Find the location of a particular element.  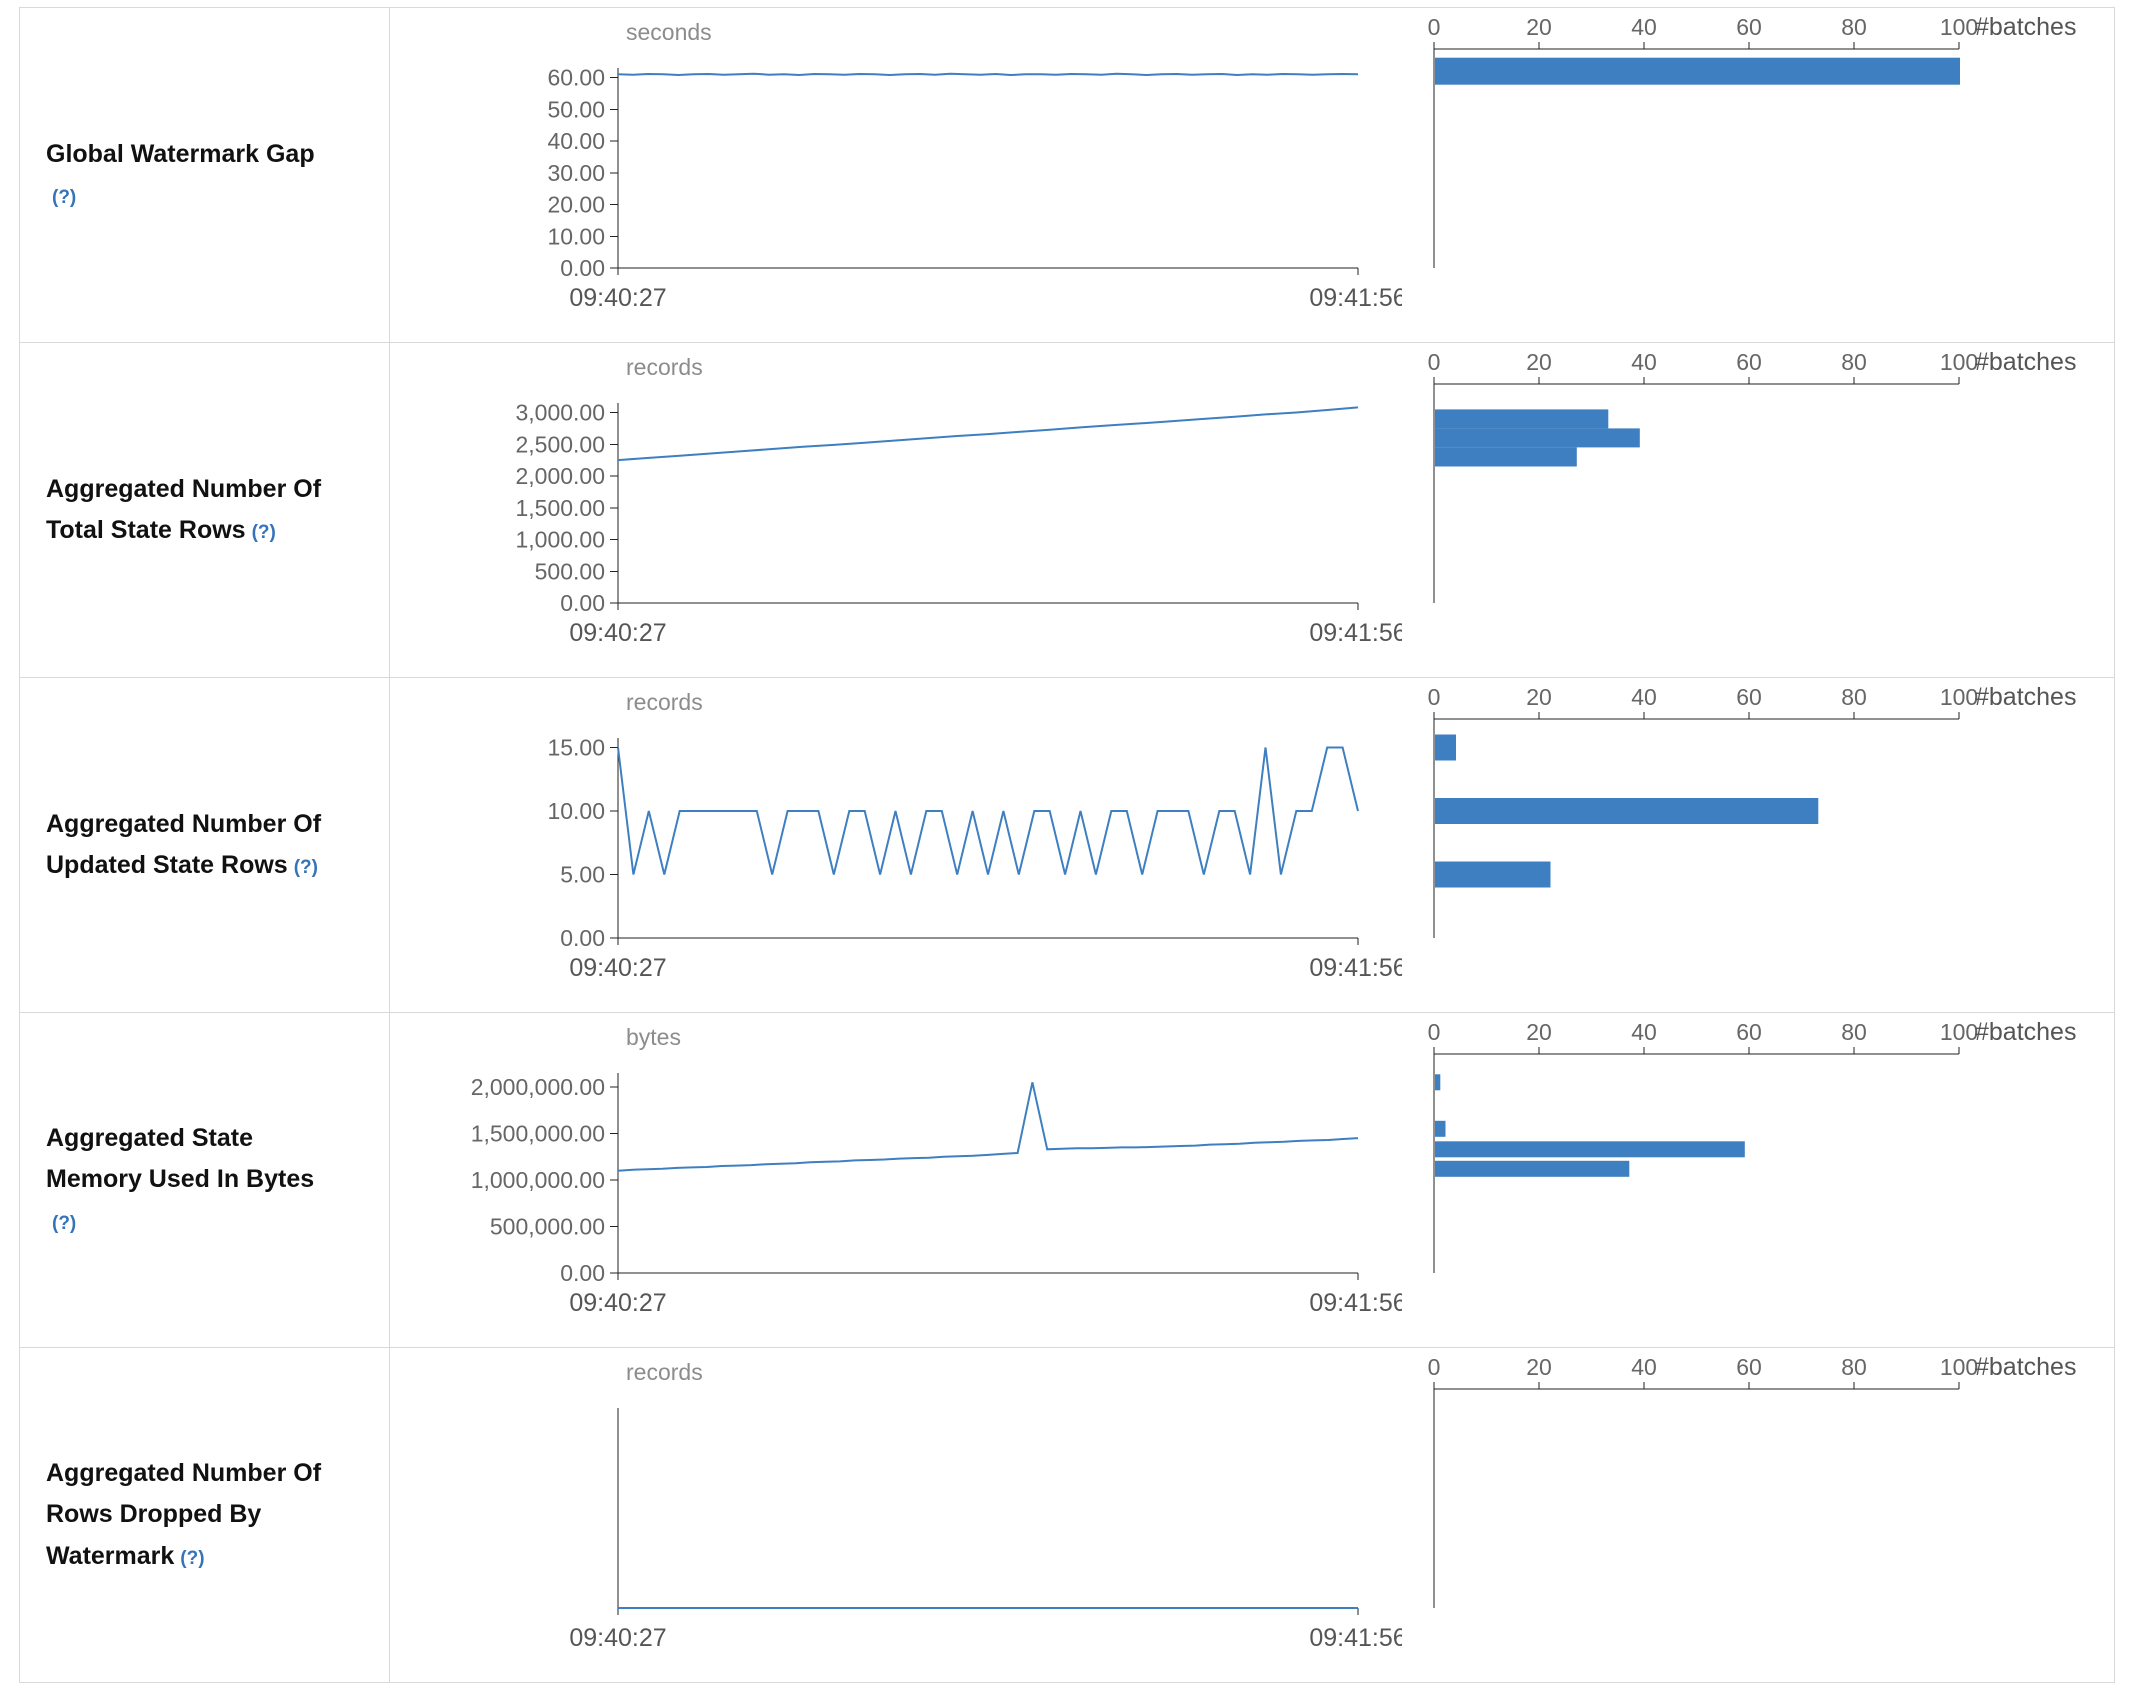

svg-text: 15.00 is located at coordinates (576, 748).